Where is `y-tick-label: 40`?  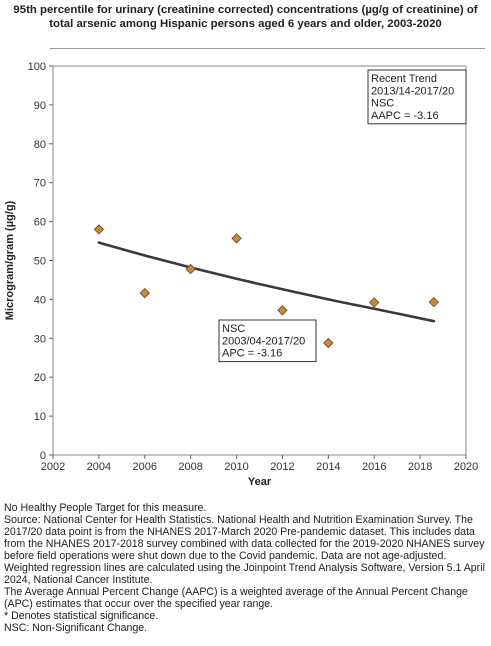
y-tick-label: 40 is located at coordinates (40, 300).